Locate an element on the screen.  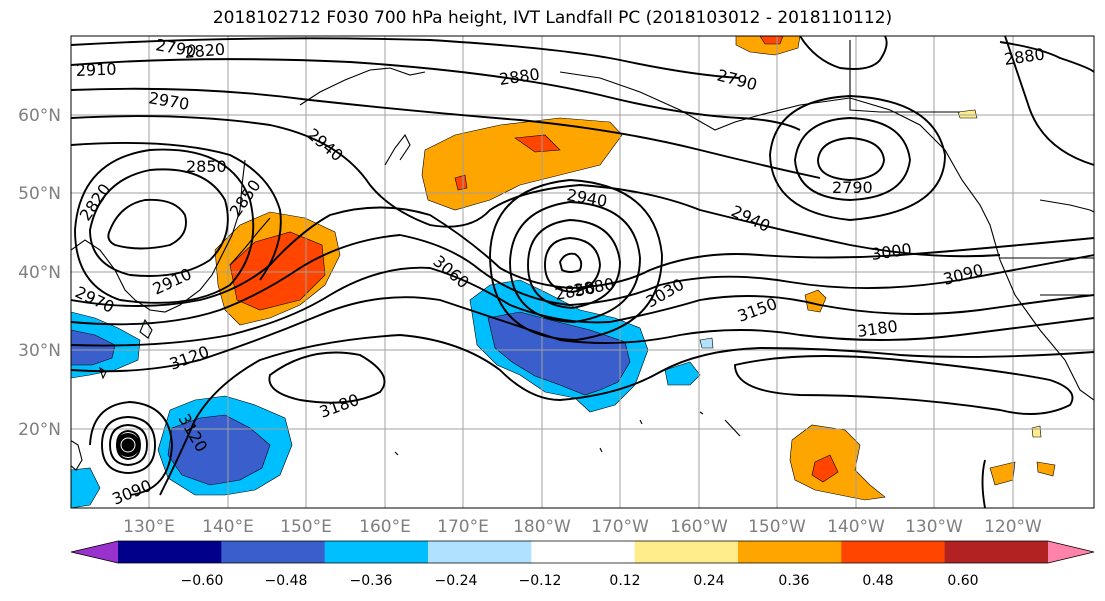
lon-label: 140°E is located at coordinates (228, 527).